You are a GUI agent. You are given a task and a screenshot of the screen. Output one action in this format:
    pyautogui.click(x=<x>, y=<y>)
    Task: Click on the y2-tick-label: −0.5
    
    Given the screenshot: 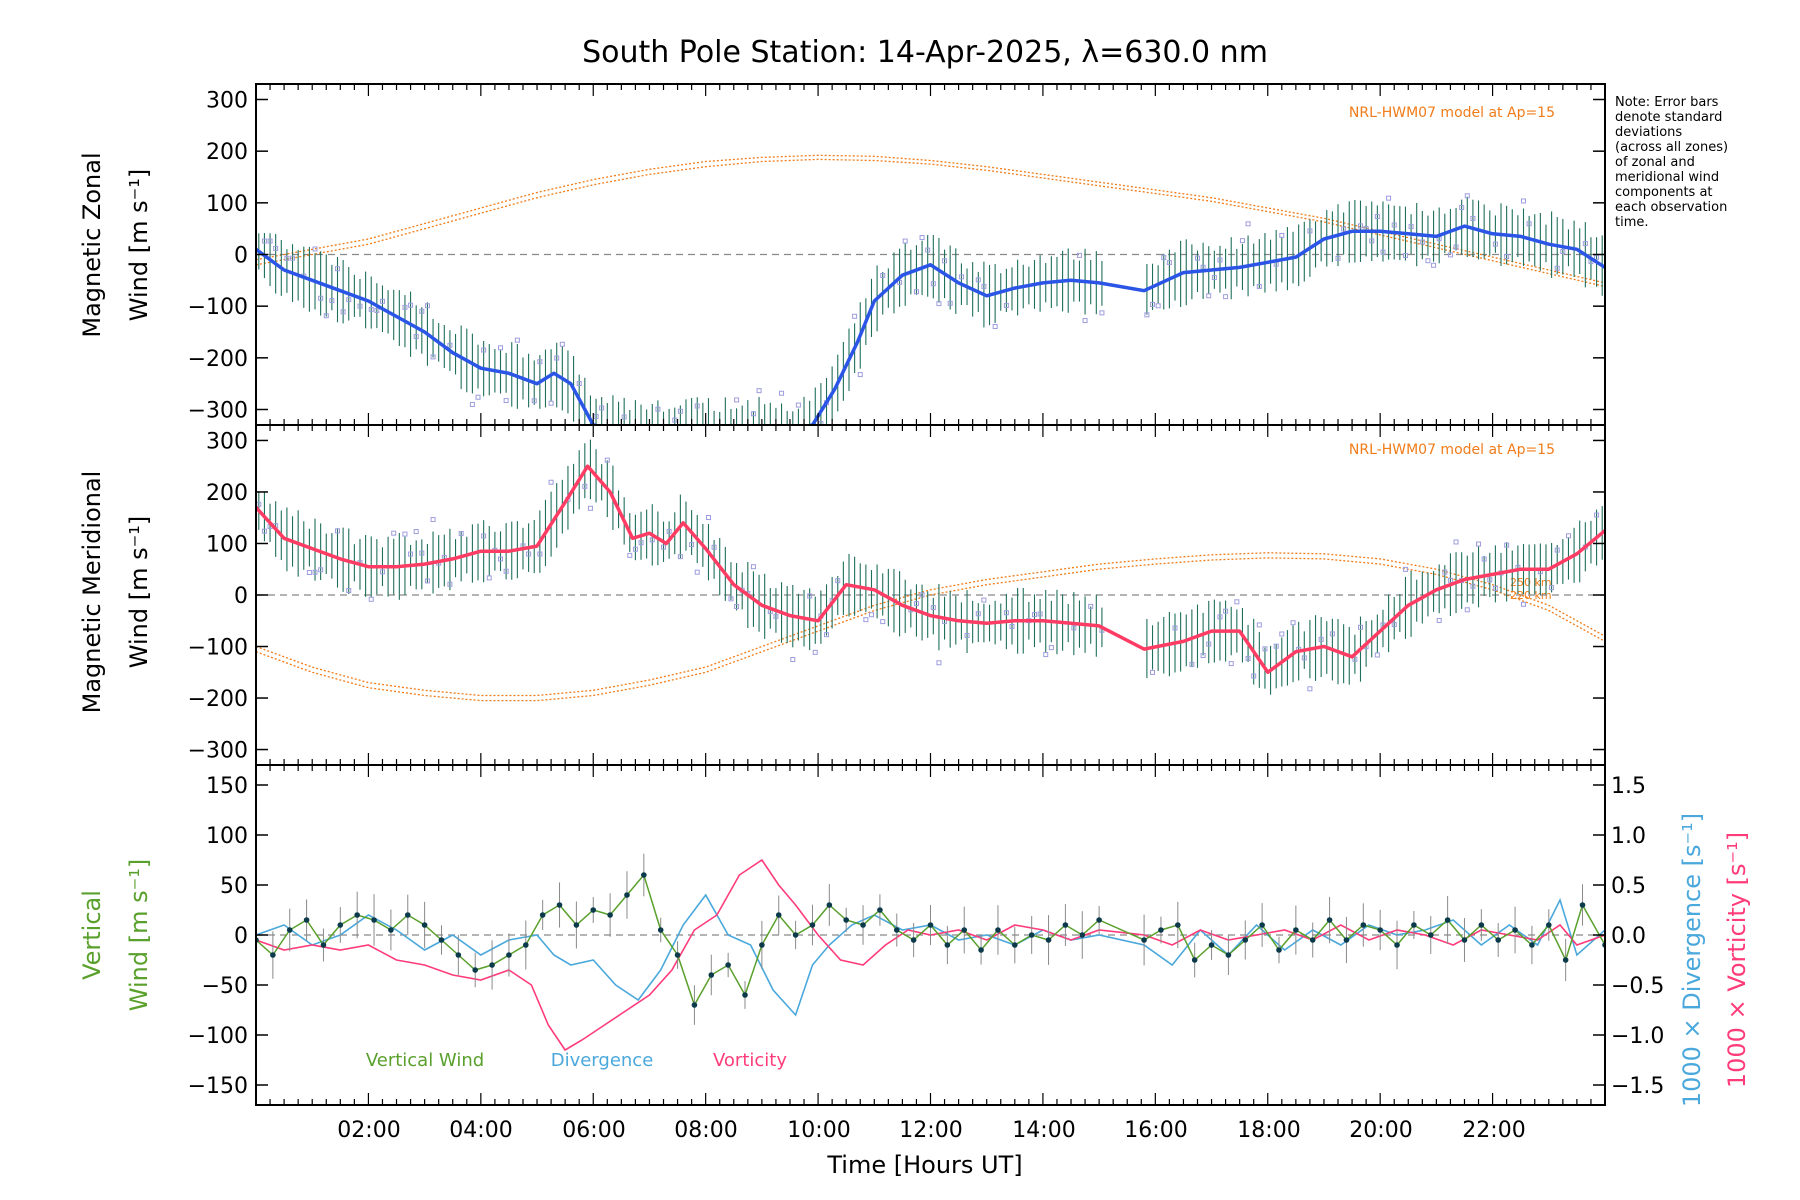 What is the action you would take?
    pyautogui.click(x=1637, y=986)
    